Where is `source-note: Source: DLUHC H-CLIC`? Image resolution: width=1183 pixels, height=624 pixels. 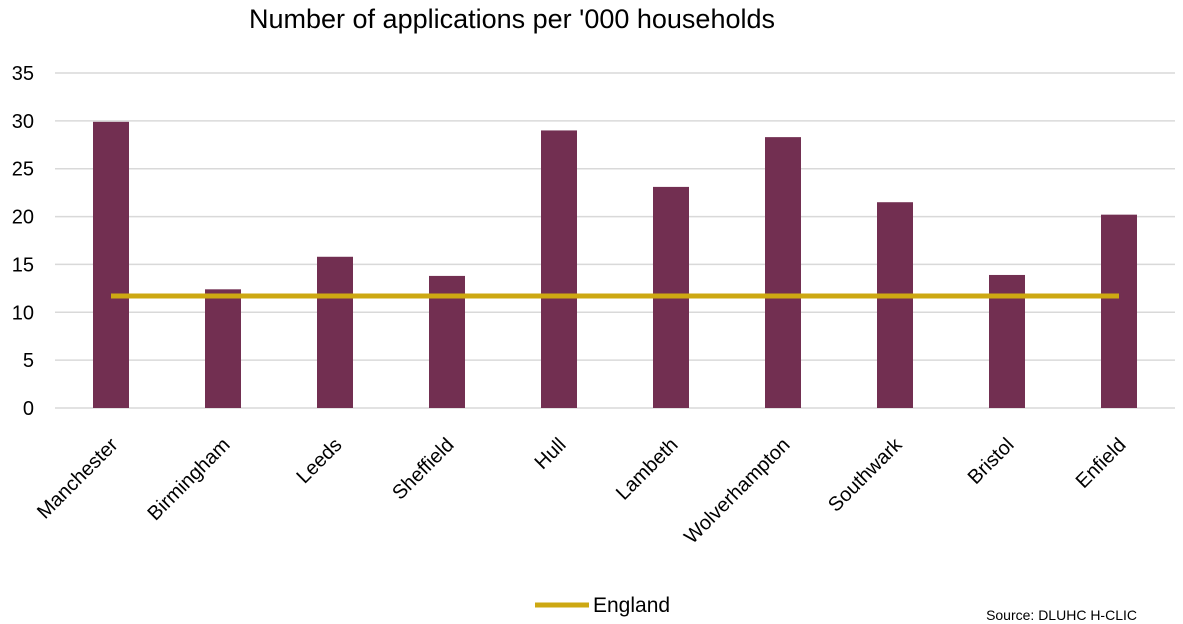
source-note: Source: DLUHC H-CLIC is located at coordinates (1061, 615).